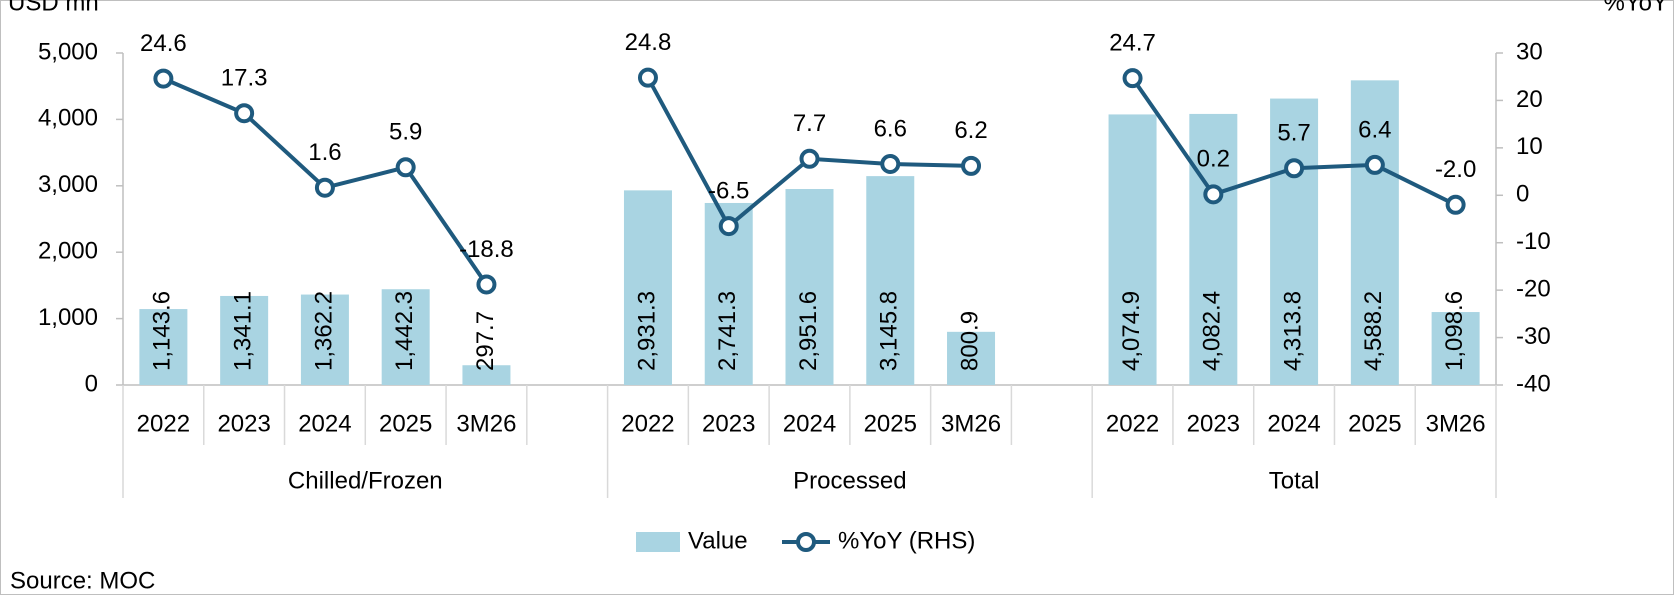  Describe the element at coordinates (1533, 241) in the screenshot. I see `y2-tick-label: -10` at that location.